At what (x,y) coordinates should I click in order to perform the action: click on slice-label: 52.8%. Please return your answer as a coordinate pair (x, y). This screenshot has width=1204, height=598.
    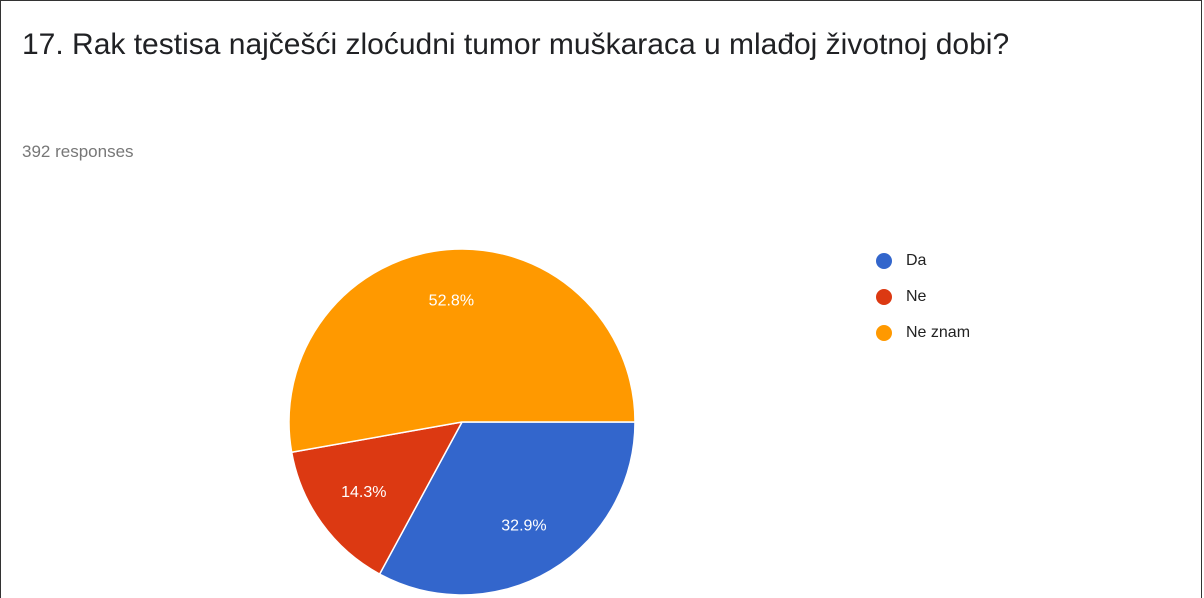
    Looking at the image, I should click on (451, 301).